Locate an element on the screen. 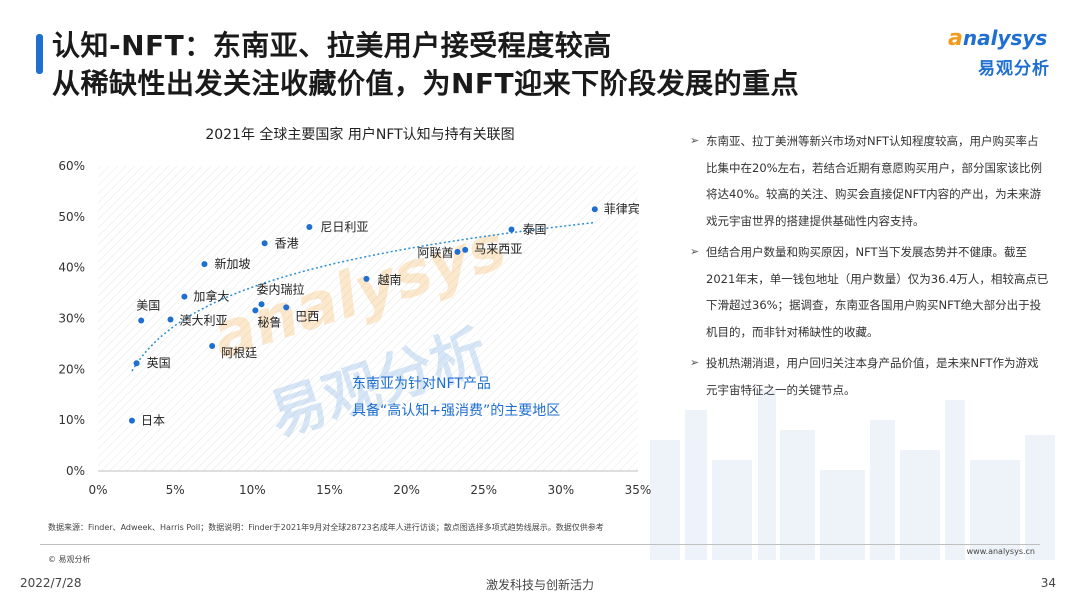 This screenshot has width=1080, height=608. y-tick-label: 40% is located at coordinates (71, 268).